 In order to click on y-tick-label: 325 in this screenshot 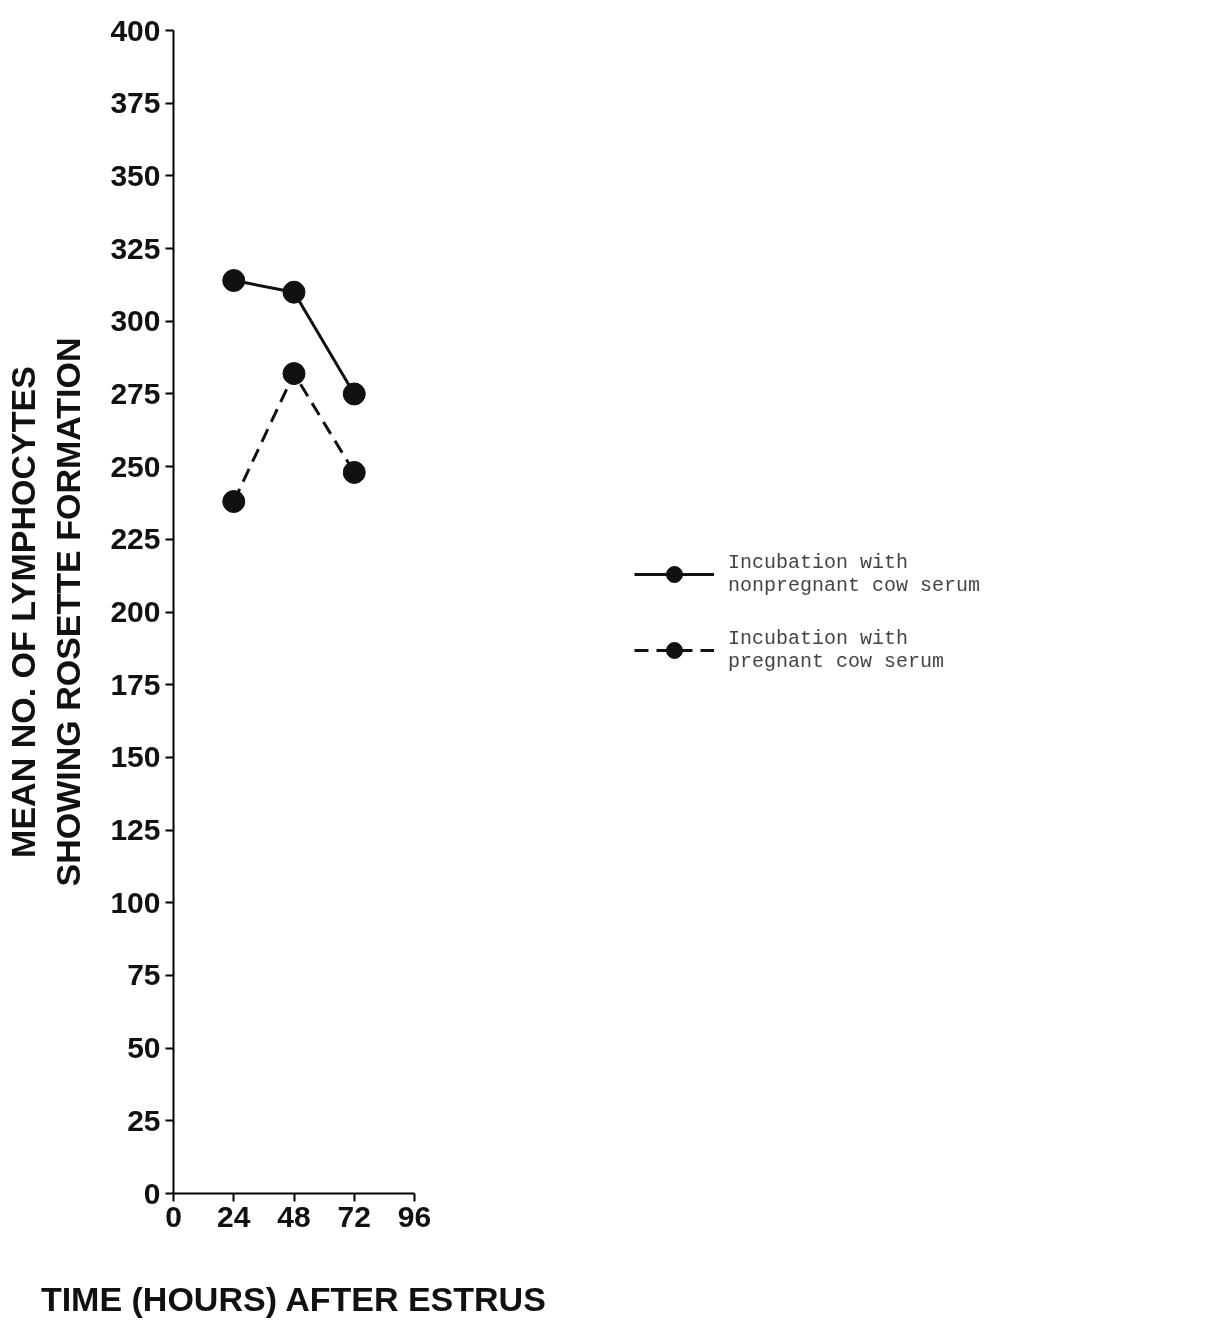, I will do `click(135, 248)`.